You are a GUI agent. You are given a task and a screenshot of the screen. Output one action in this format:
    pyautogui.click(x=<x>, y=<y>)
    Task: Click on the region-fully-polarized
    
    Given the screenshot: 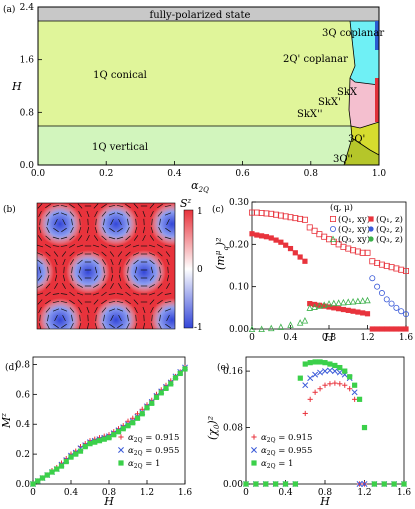 What is the action you would take?
    pyautogui.click(x=208, y=14)
    